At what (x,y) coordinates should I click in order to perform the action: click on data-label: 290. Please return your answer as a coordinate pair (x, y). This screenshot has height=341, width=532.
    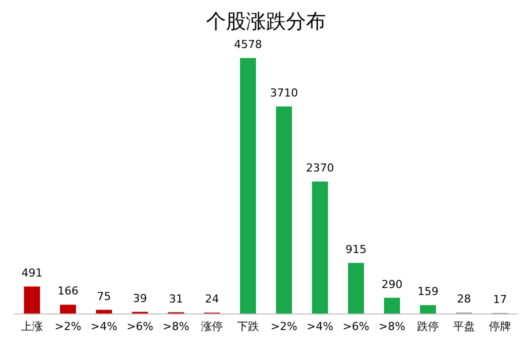
    Looking at the image, I should click on (392, 284).